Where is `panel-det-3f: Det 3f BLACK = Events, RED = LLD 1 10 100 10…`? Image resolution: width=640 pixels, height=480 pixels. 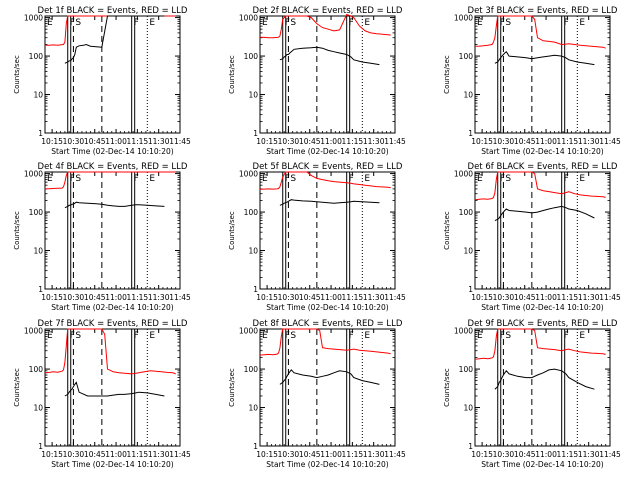
panel-det-3f: Det 3f BLACK = Events, RED = LLD 1 10 100 10… is located at coordinates (532, 81).